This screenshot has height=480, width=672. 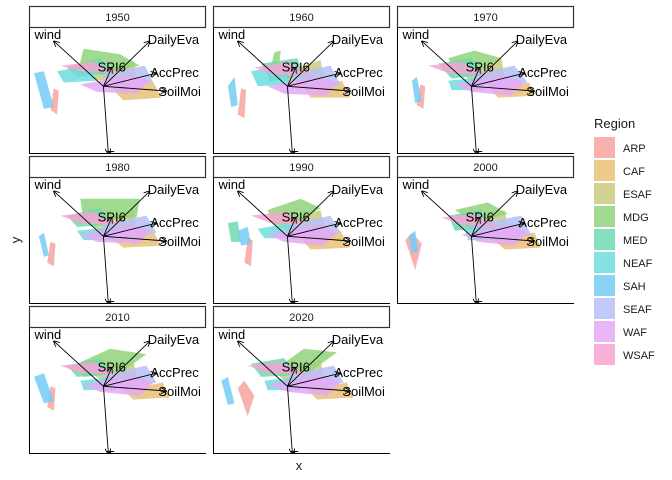 I want to click on legend-label: WSAF, so click(x=639, y=356).